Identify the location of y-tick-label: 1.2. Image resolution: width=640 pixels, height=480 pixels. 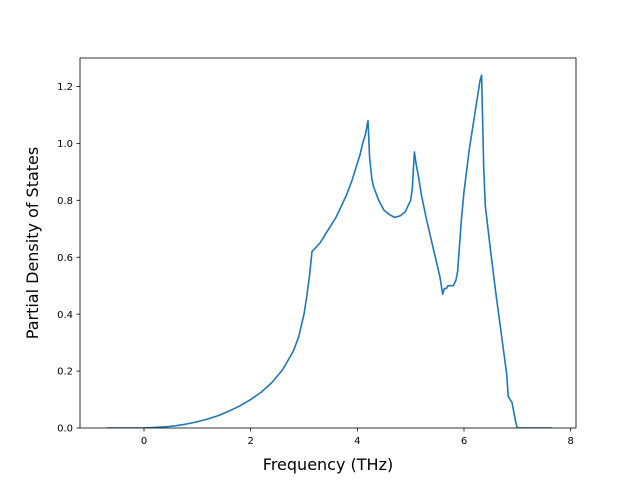
(65, 87).